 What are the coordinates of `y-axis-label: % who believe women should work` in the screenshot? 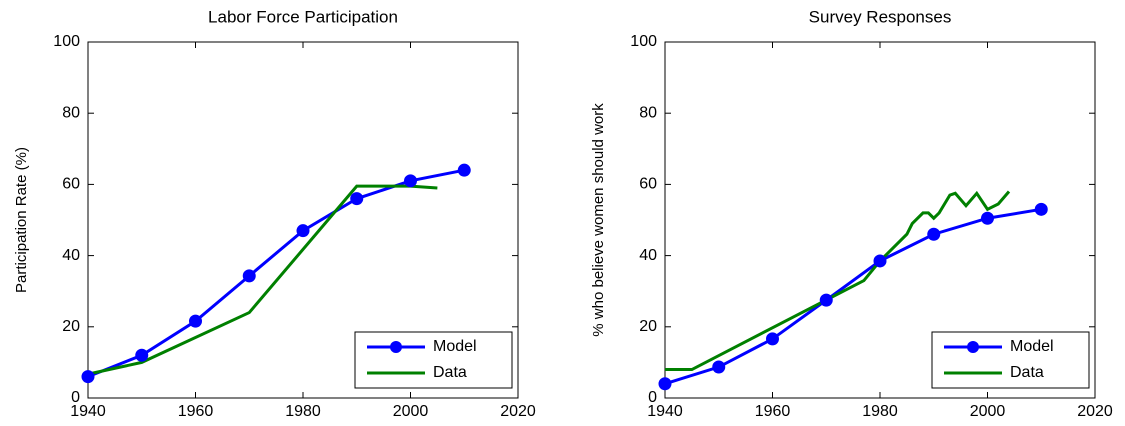 It's located at (598, 220).